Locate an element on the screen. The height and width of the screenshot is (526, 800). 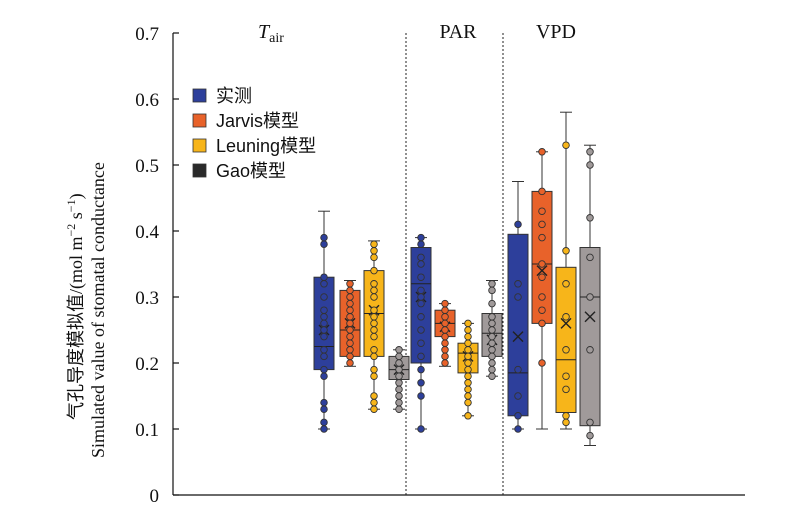
y-tick-label: 0 is located at coordinates (155, 496).